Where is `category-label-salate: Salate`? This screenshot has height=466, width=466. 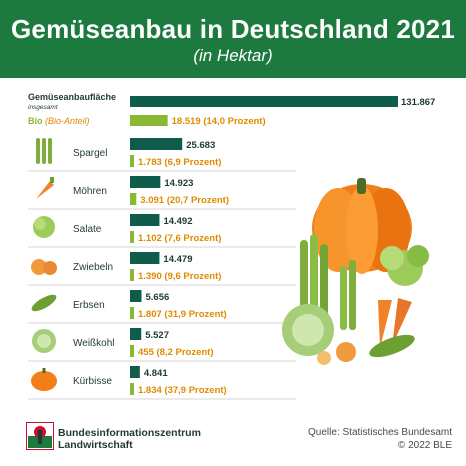 category-label-salate: Salate is located at coordinates (87, 229).